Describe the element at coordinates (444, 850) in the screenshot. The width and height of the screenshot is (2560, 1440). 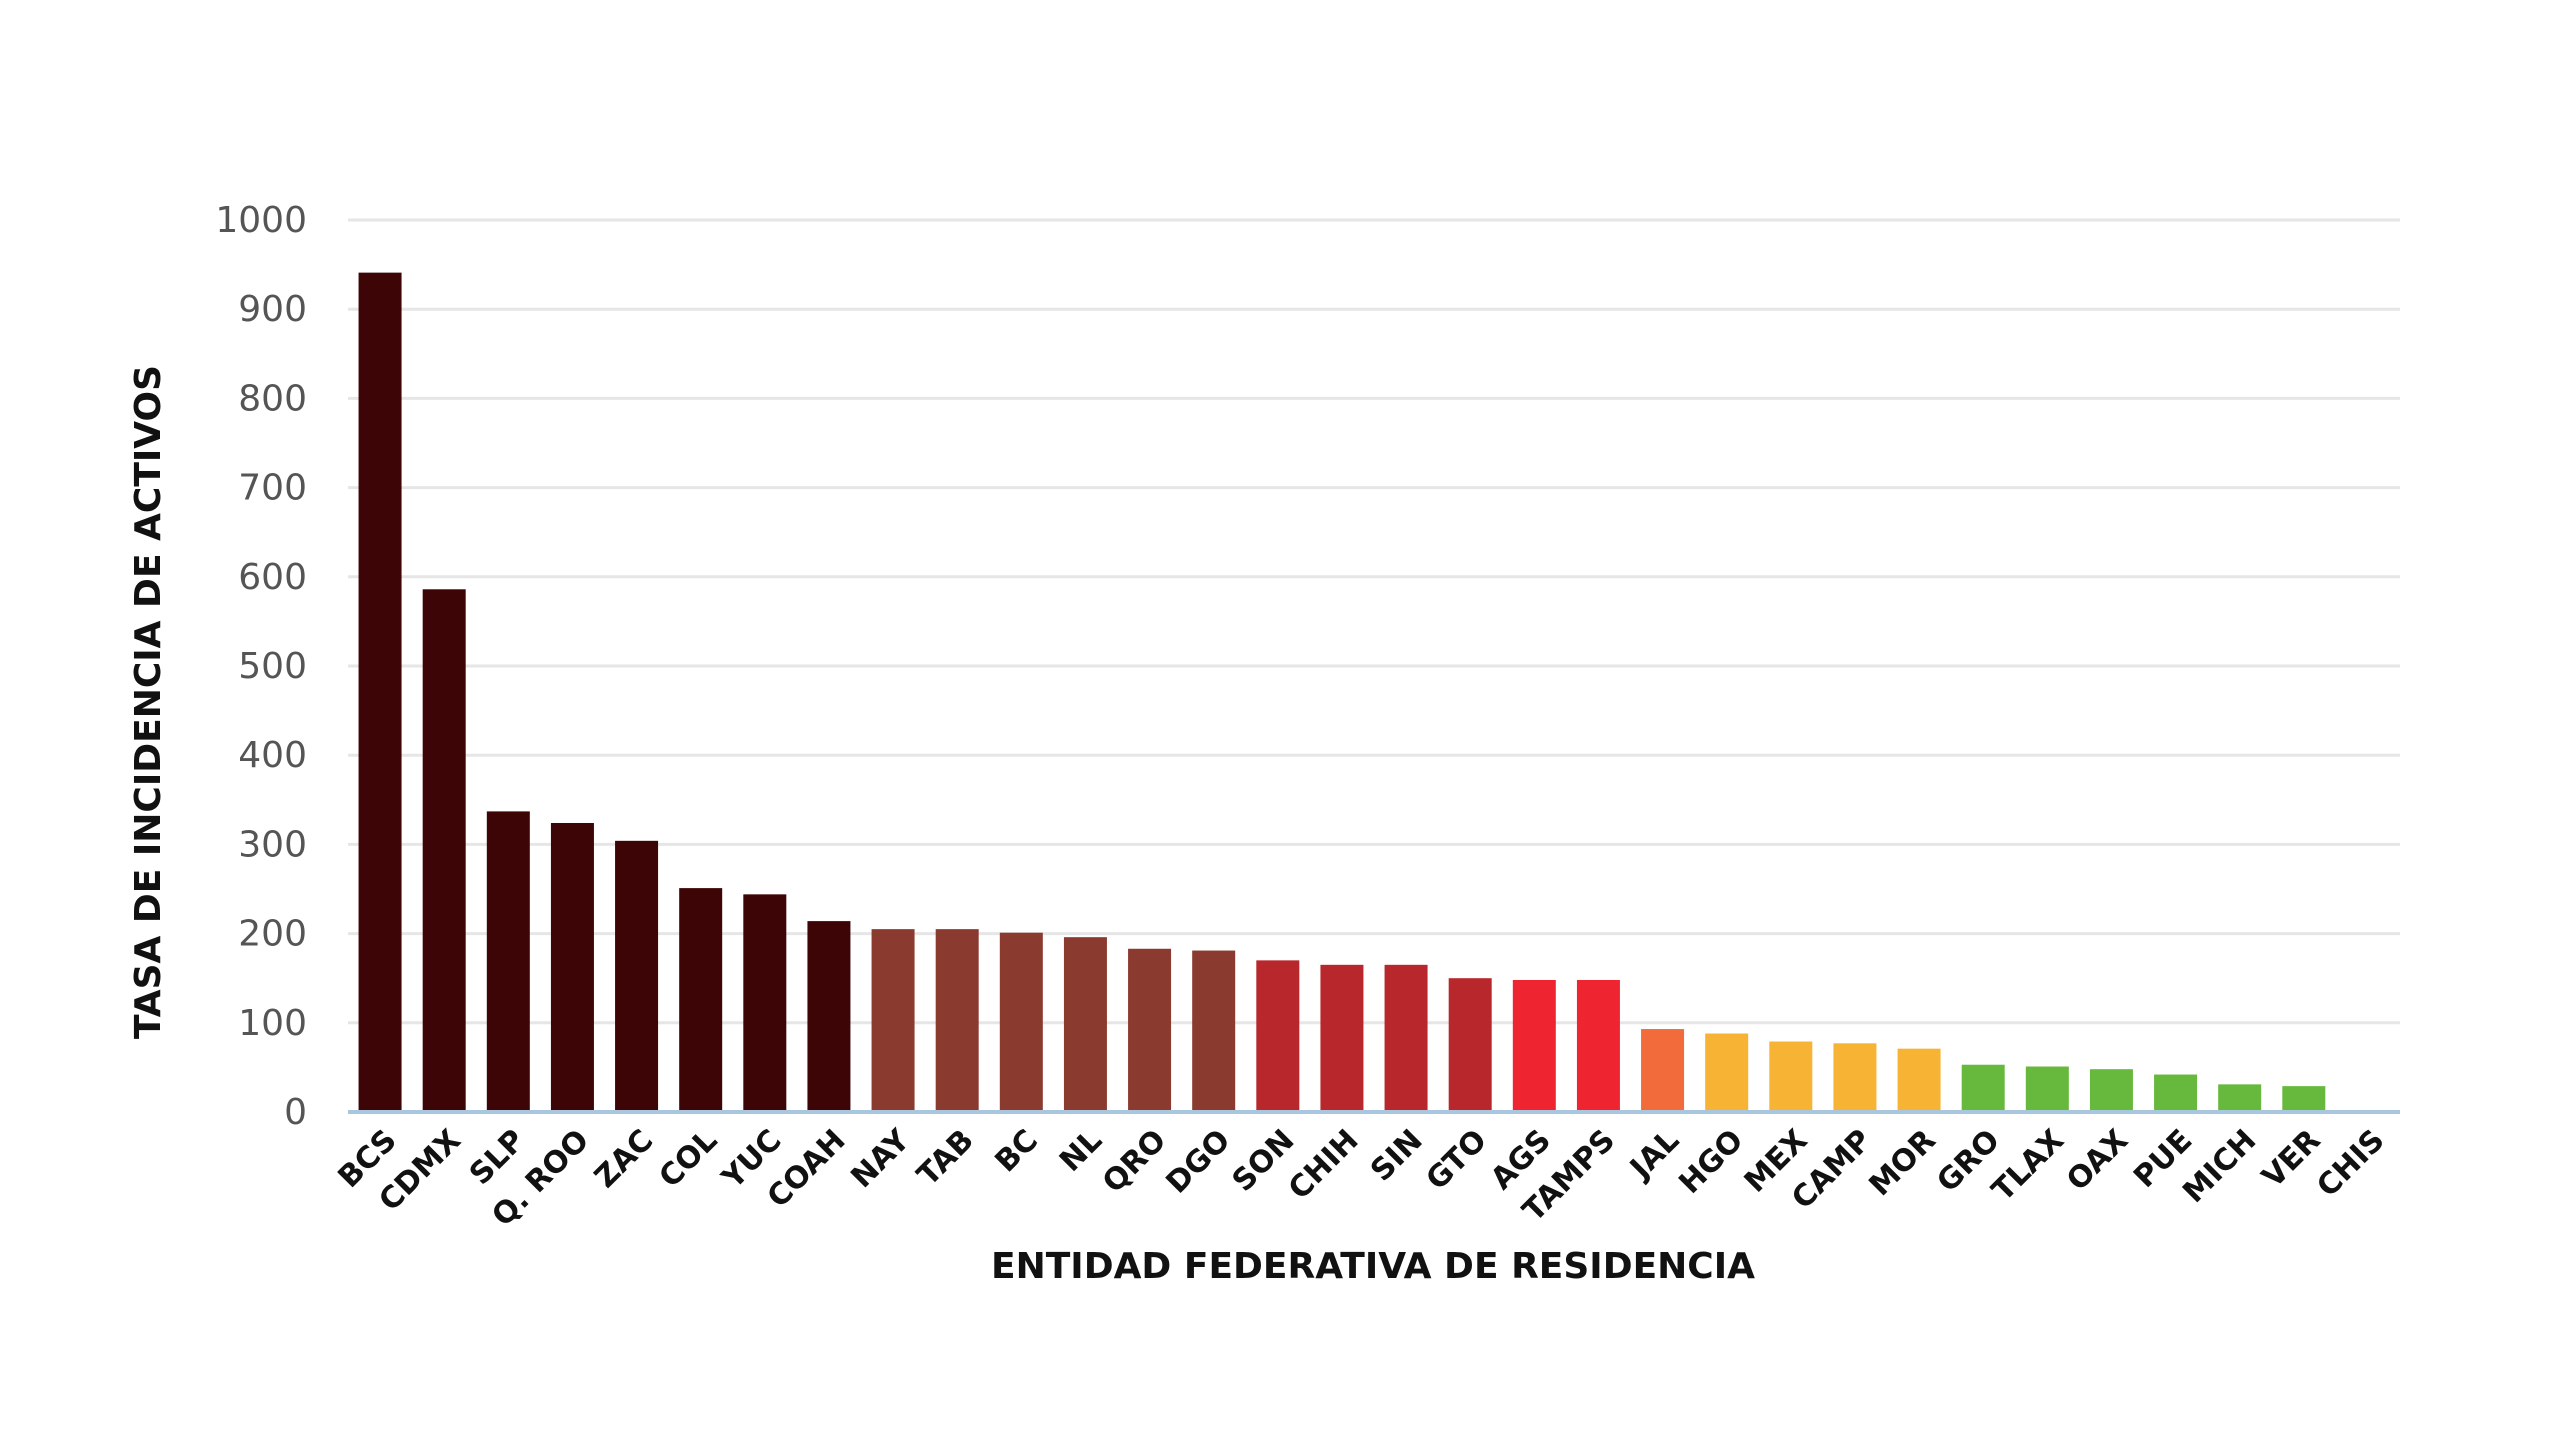
I see `bar-cdmx` at that location.